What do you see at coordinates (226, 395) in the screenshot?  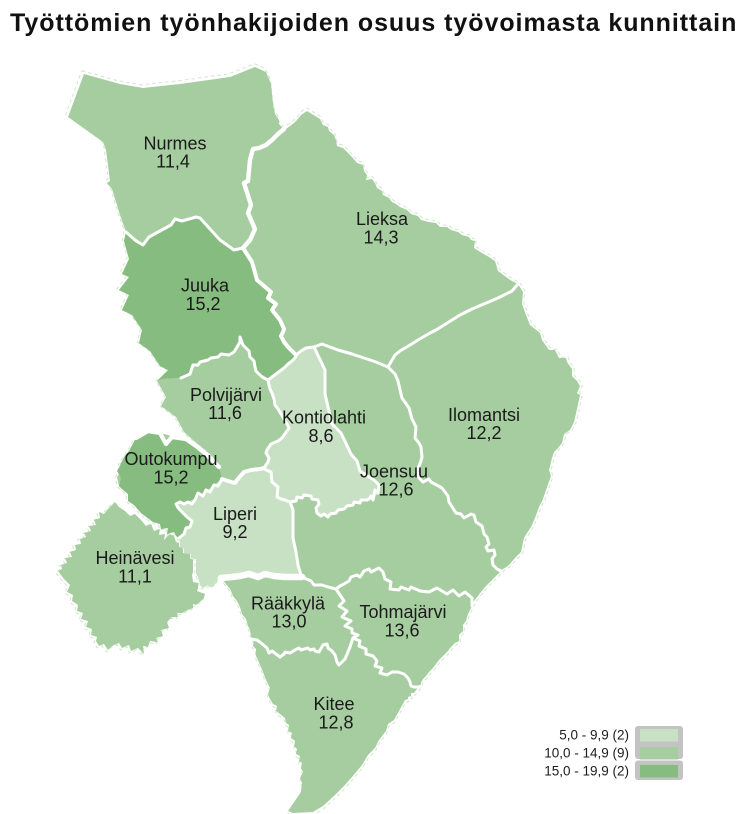 I see `svg-text: Polvijärvi` at bounding box center [226, 395].